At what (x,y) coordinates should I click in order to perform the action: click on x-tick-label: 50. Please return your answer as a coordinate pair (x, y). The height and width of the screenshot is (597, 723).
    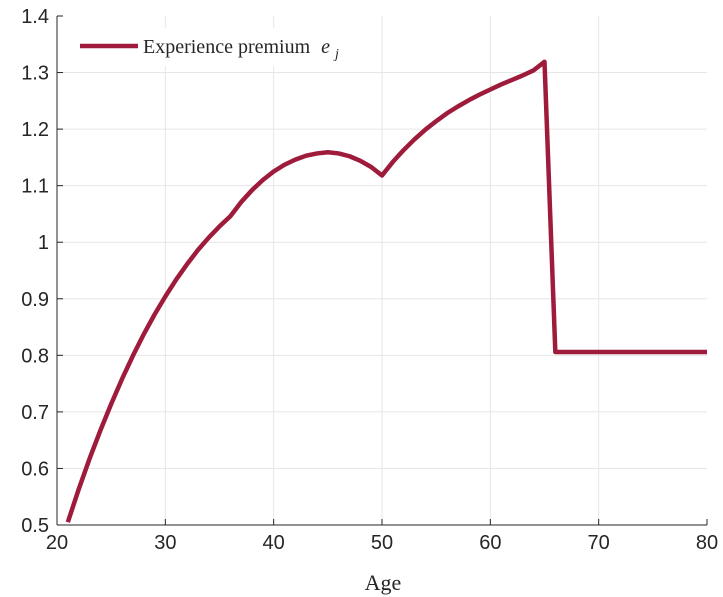
    Looking at the image, I should click on (382, 543).